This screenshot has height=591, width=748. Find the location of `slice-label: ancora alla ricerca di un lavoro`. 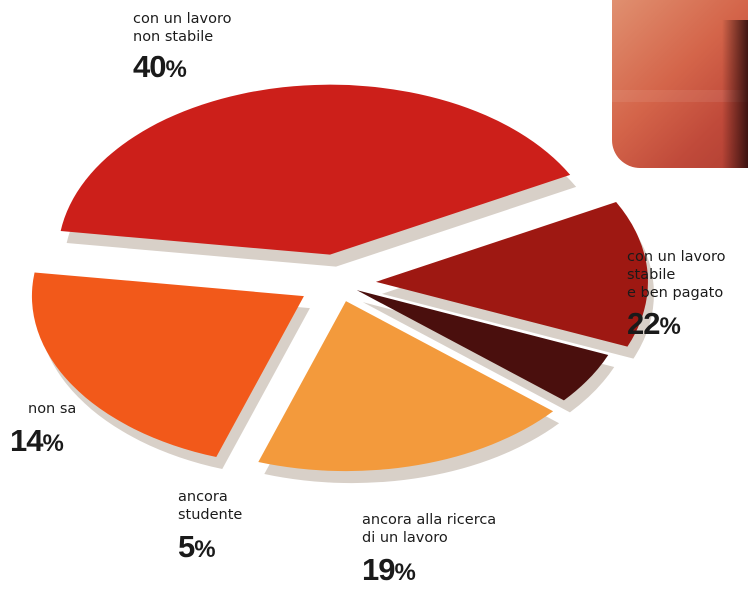

slice-label: ancora alla ricerca di un lavoro is located at coordinates (429, 529).